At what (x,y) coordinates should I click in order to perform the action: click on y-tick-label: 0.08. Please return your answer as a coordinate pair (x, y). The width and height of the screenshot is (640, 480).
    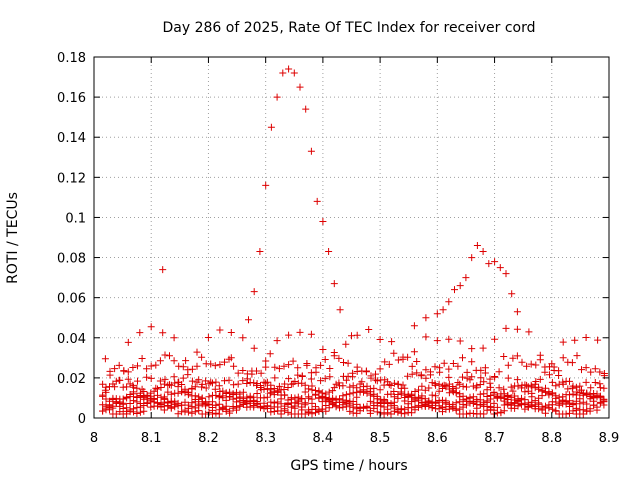
    Looking at the image, I should click on (71, 259).